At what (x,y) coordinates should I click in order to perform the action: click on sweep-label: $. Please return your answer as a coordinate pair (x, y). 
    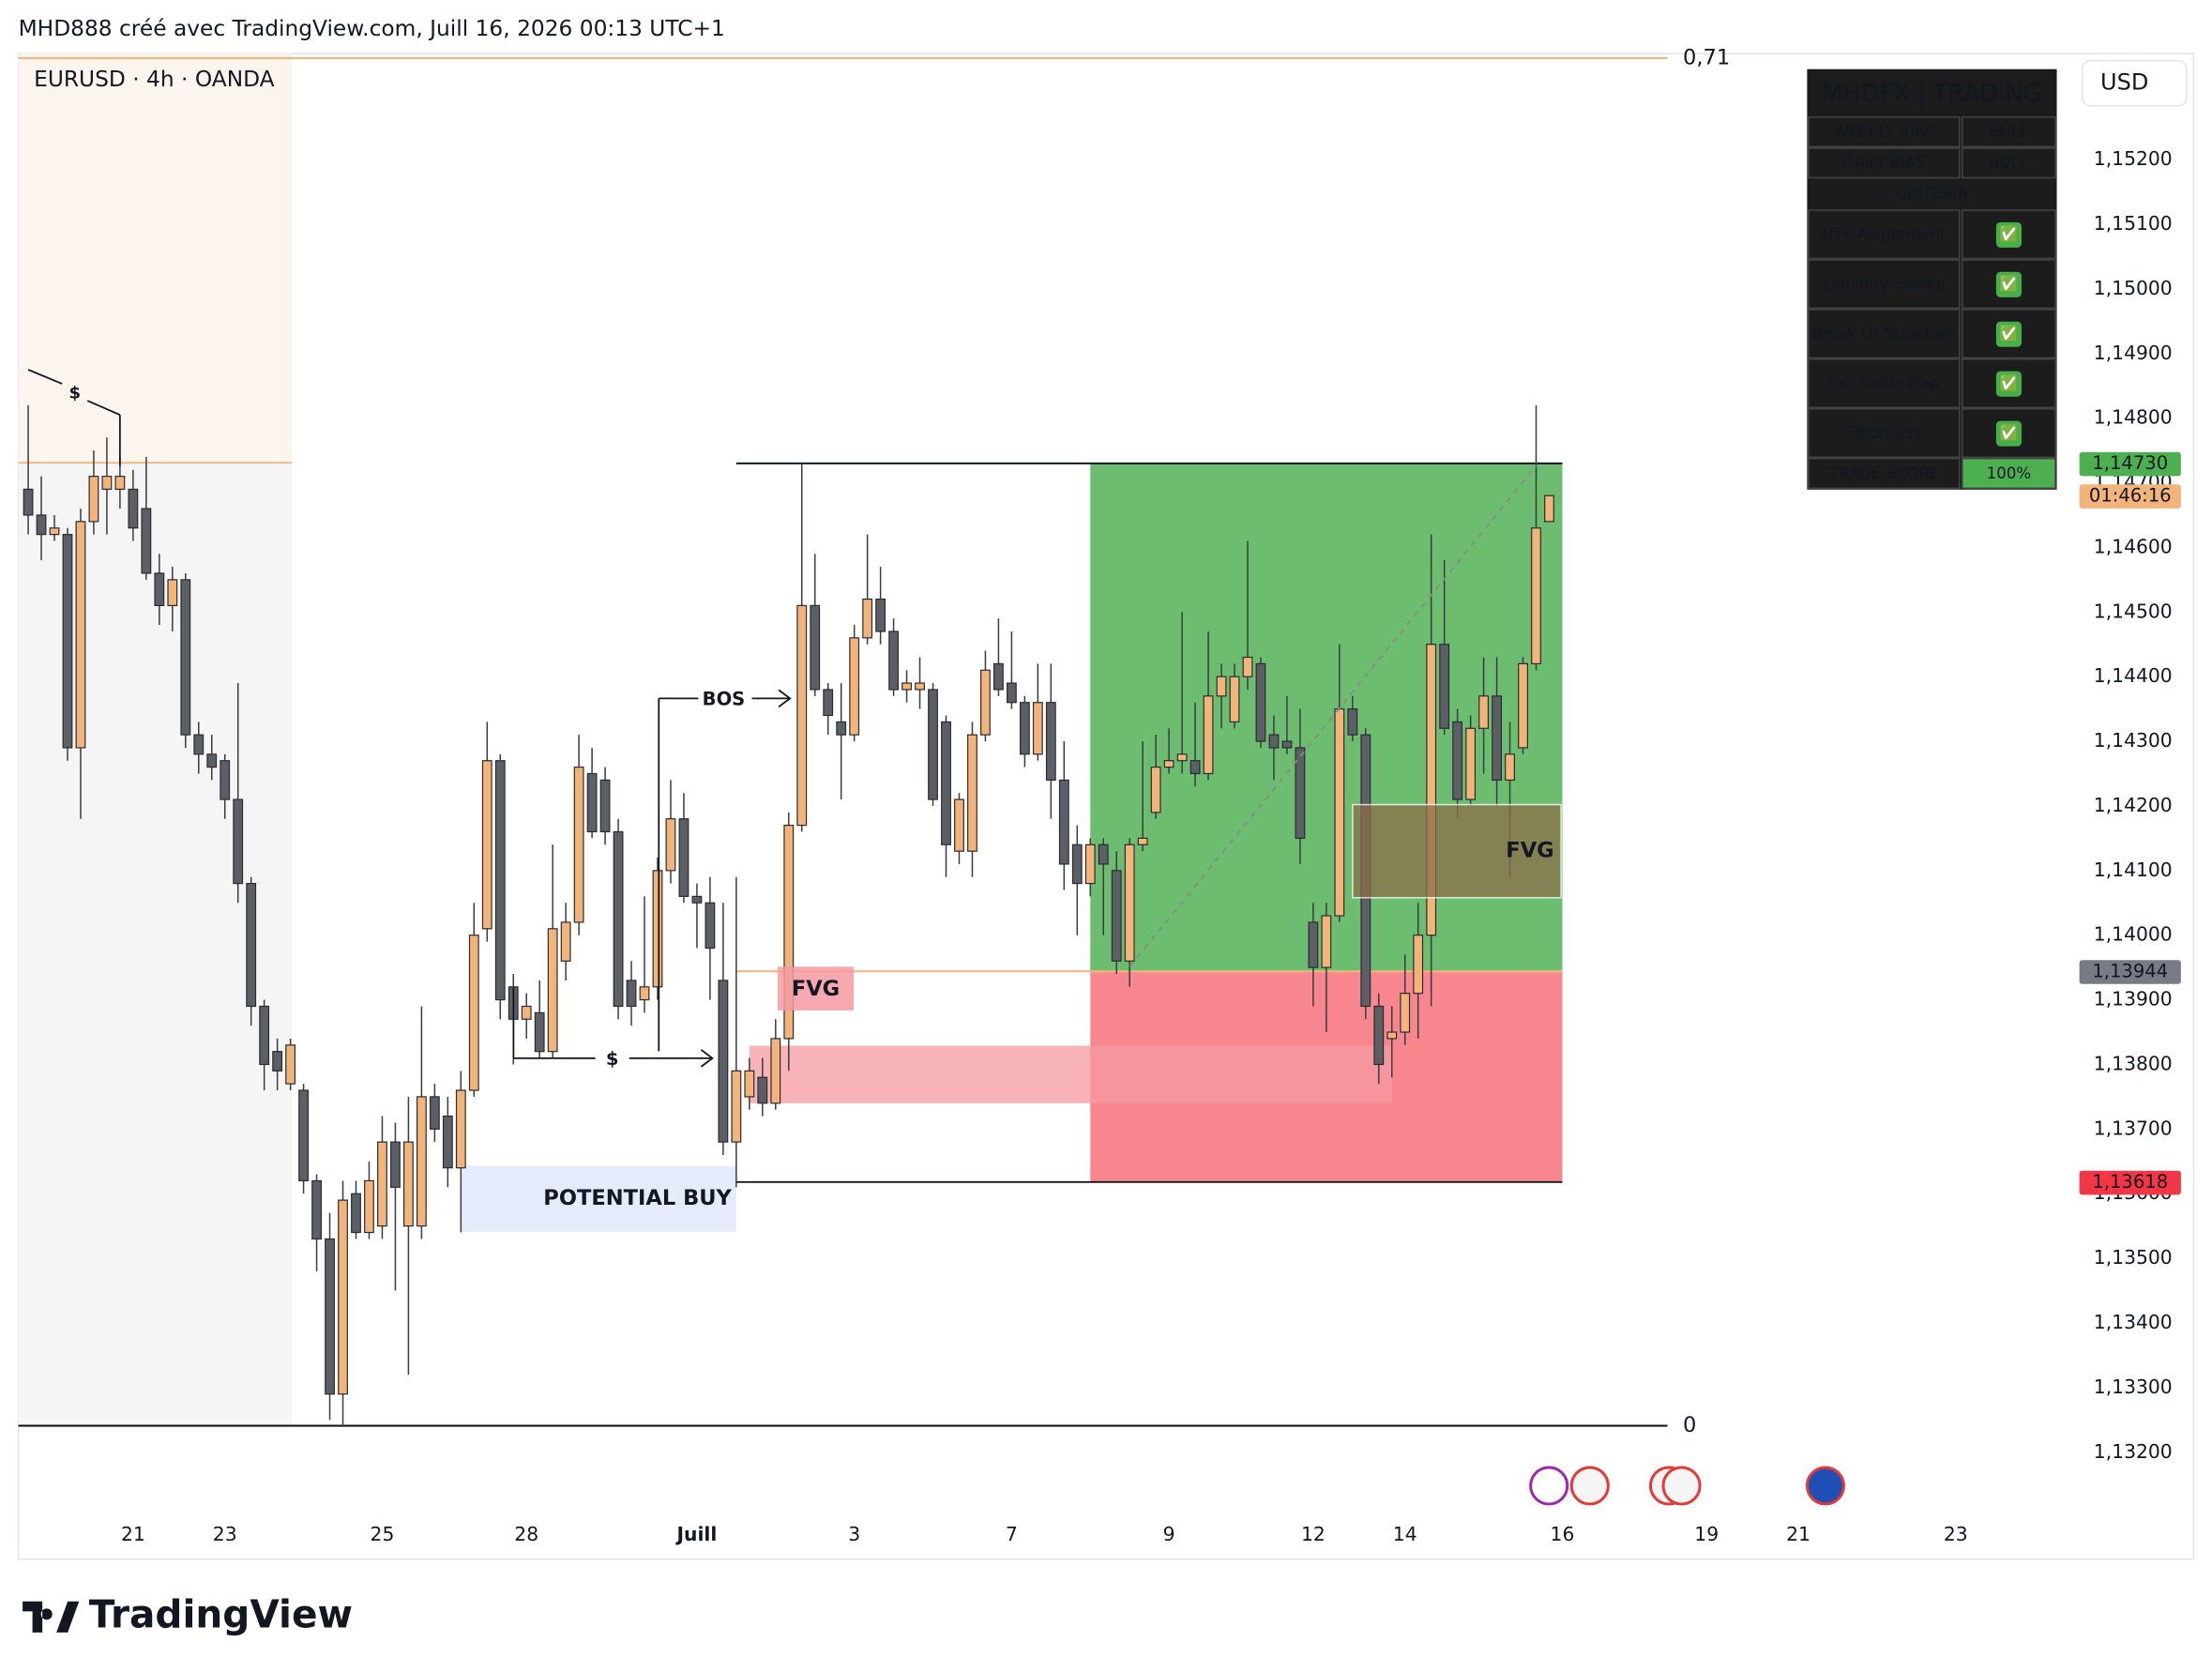
    Looking at the image, I should click on (74, 393).